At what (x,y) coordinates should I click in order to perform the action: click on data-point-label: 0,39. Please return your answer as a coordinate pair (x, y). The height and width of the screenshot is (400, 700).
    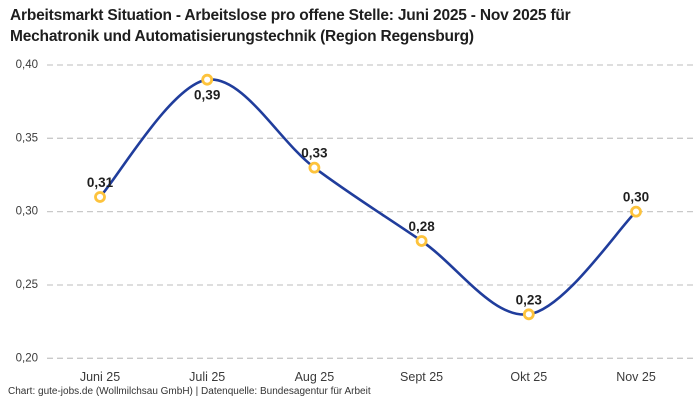
    Looking at the image, I should click on (207, 95).